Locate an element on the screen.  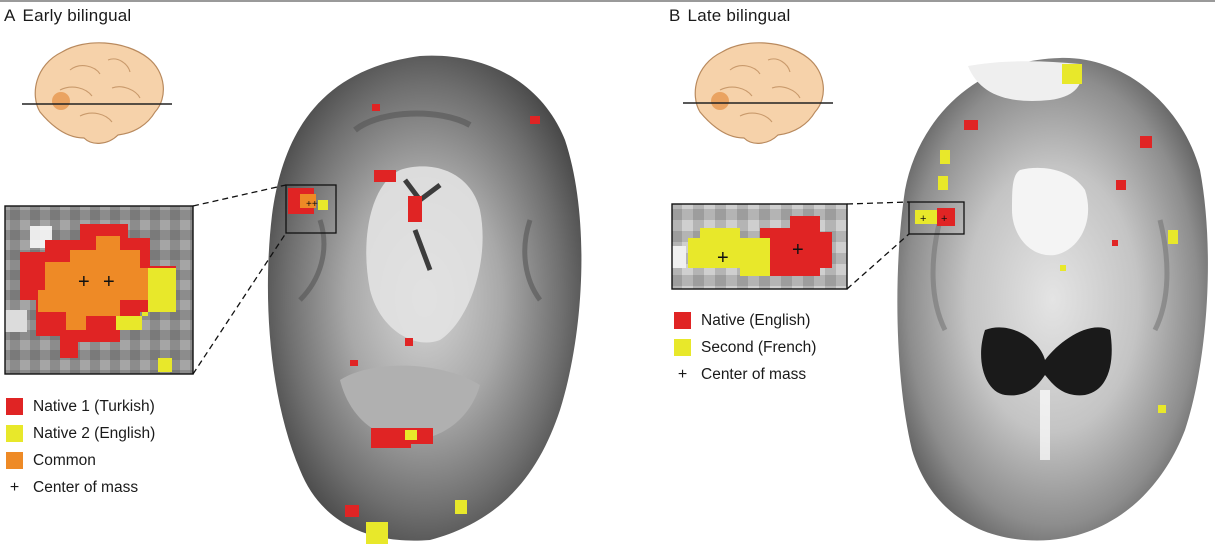
legend-label: Native 2 (English) is located at coordinates (94, 433).